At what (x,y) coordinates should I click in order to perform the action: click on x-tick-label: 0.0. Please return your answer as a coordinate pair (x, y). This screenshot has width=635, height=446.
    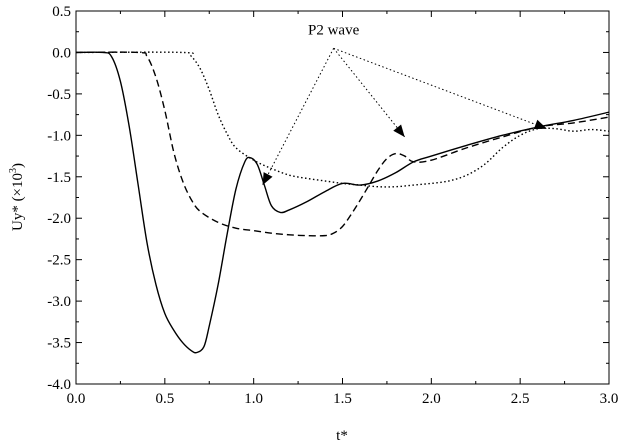
    Looking at the image, I should click on (76, 399).